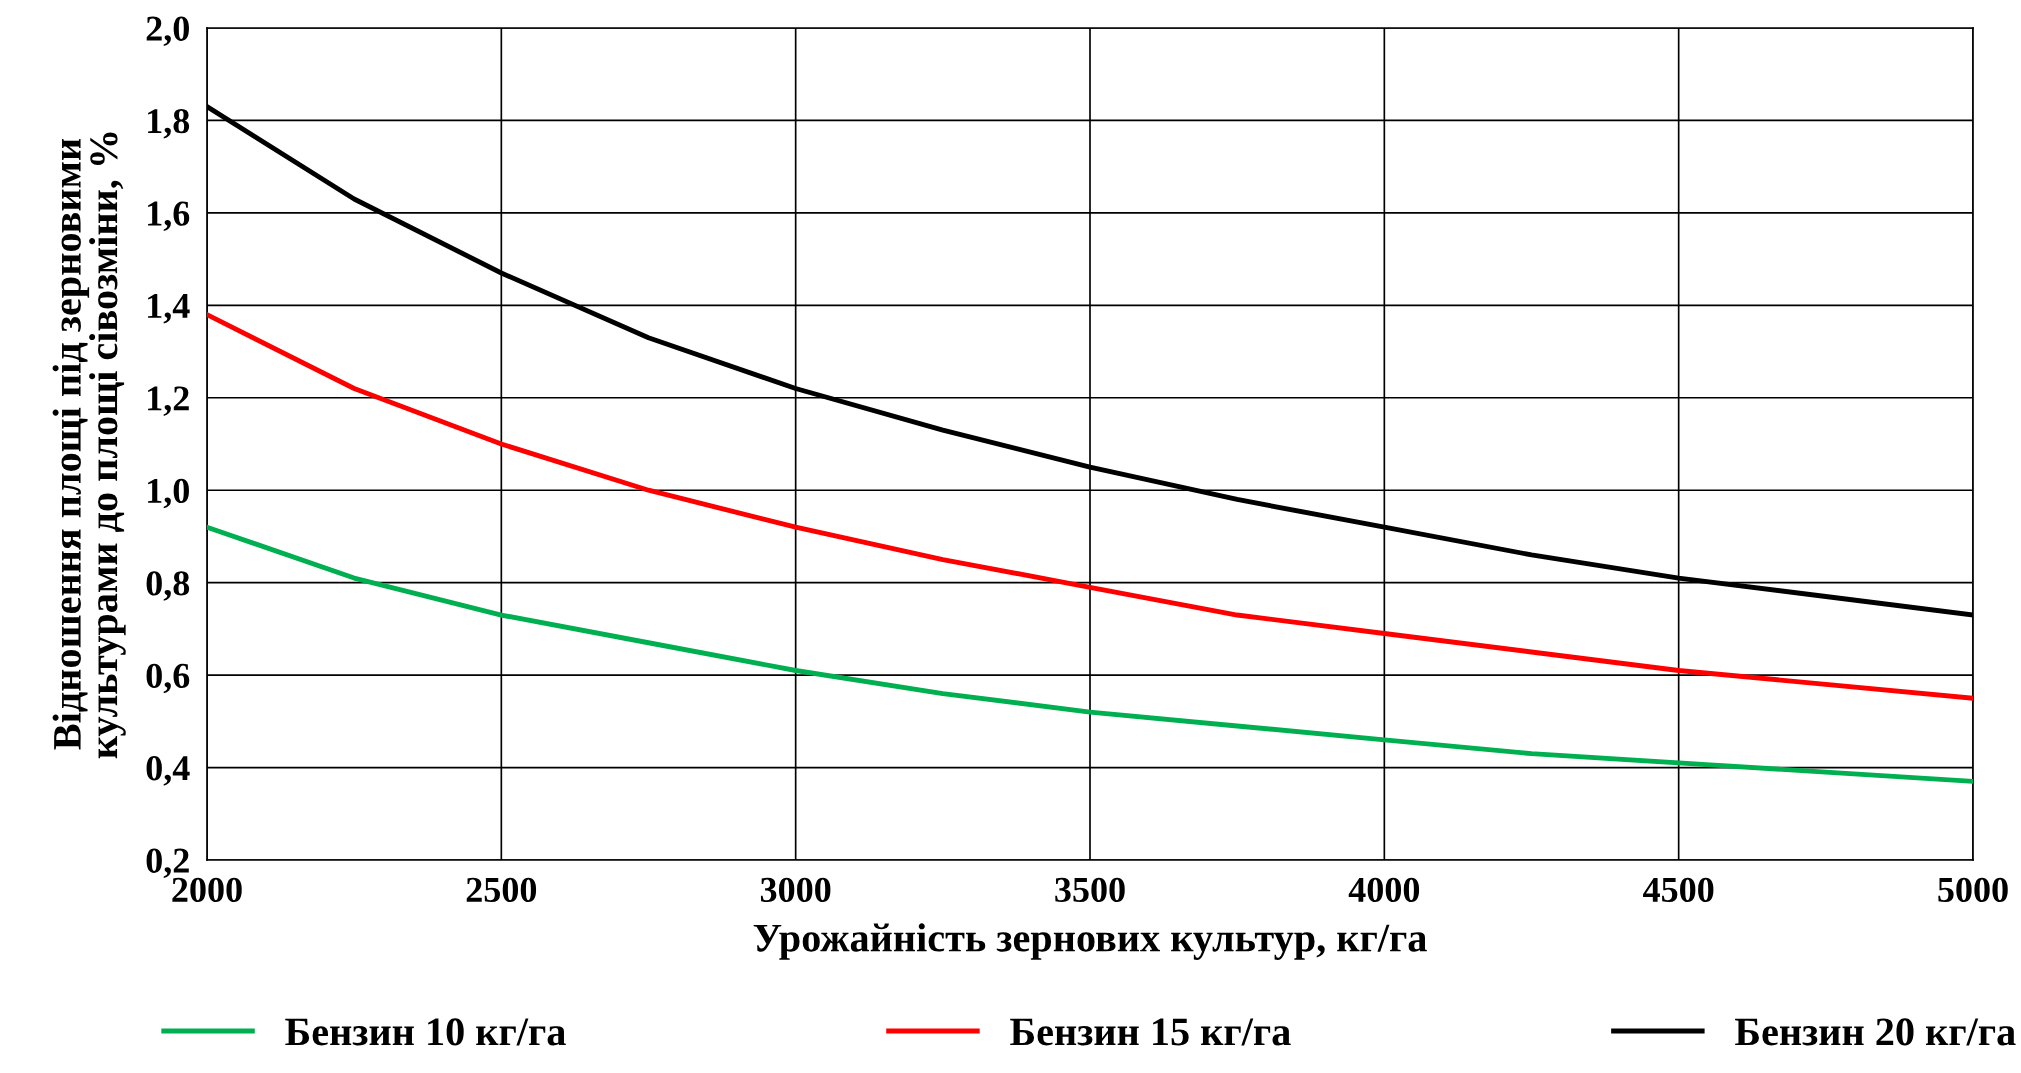 This screenshot has width=2021, height=1073. Describe the element at coordinates (1150, 1032) in the screenshot. I see `legend-label: Бензин 15 кг/га` at that location.